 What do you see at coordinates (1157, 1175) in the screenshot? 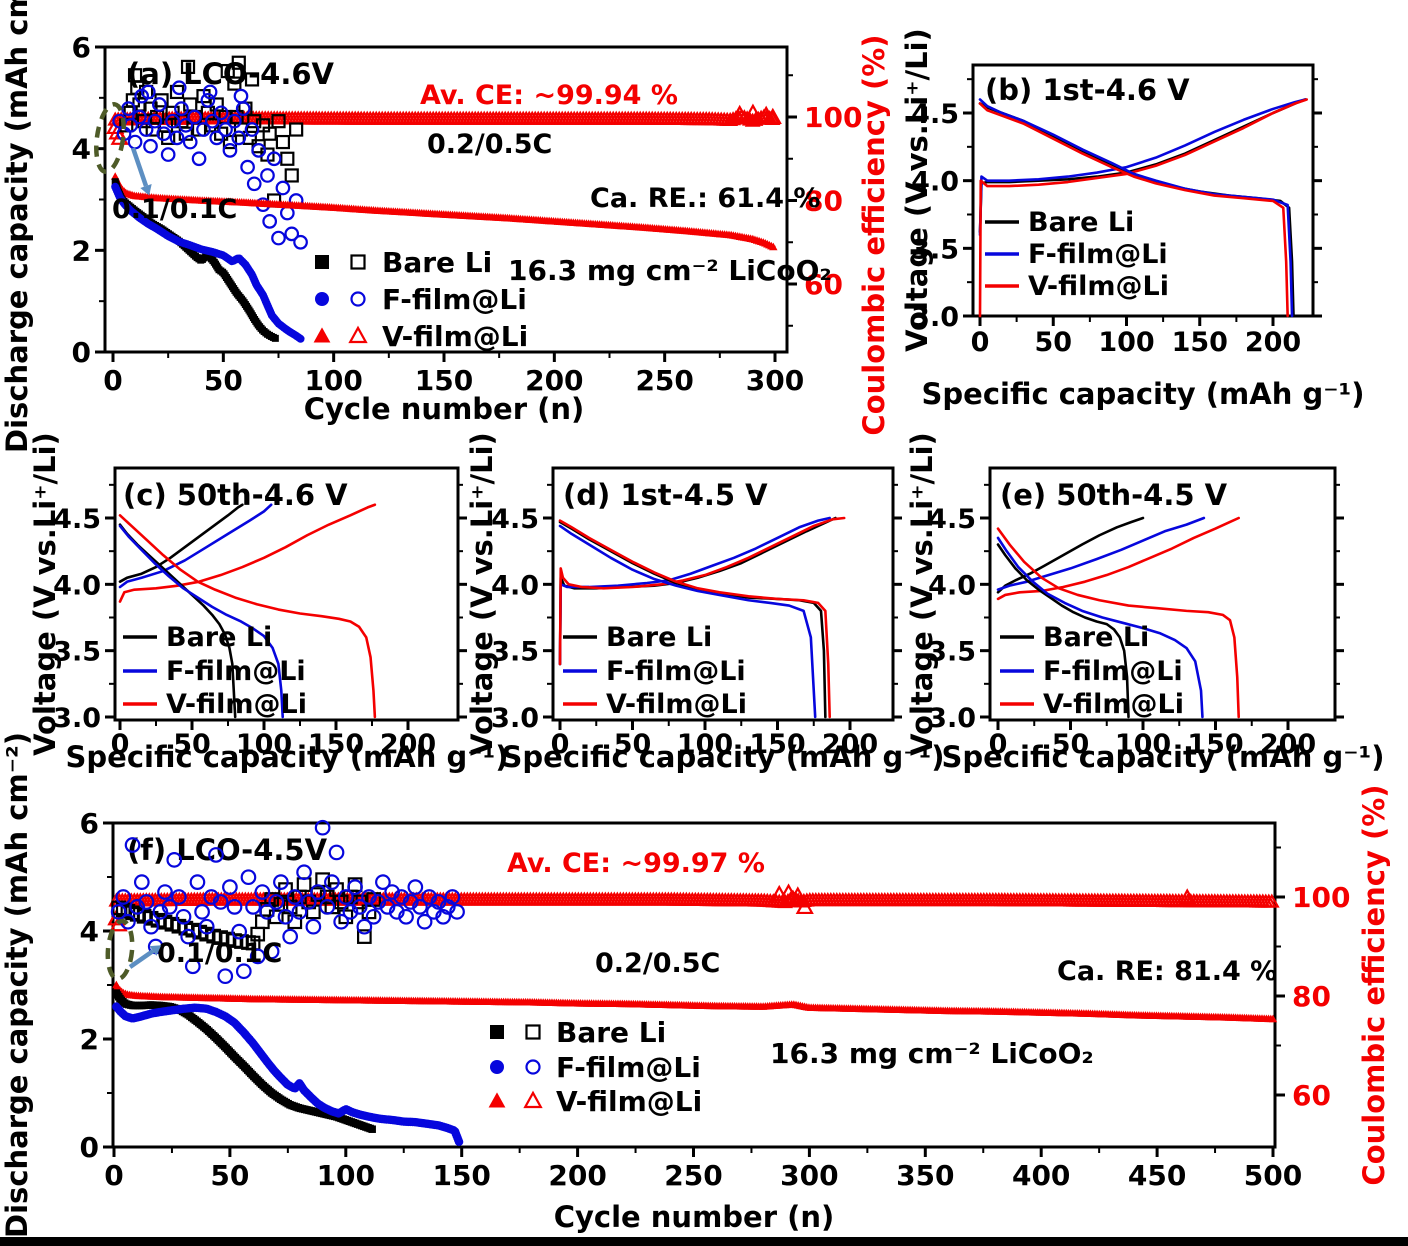
I see `x-tick-label: 450` at bounding box center [1157, 1175].